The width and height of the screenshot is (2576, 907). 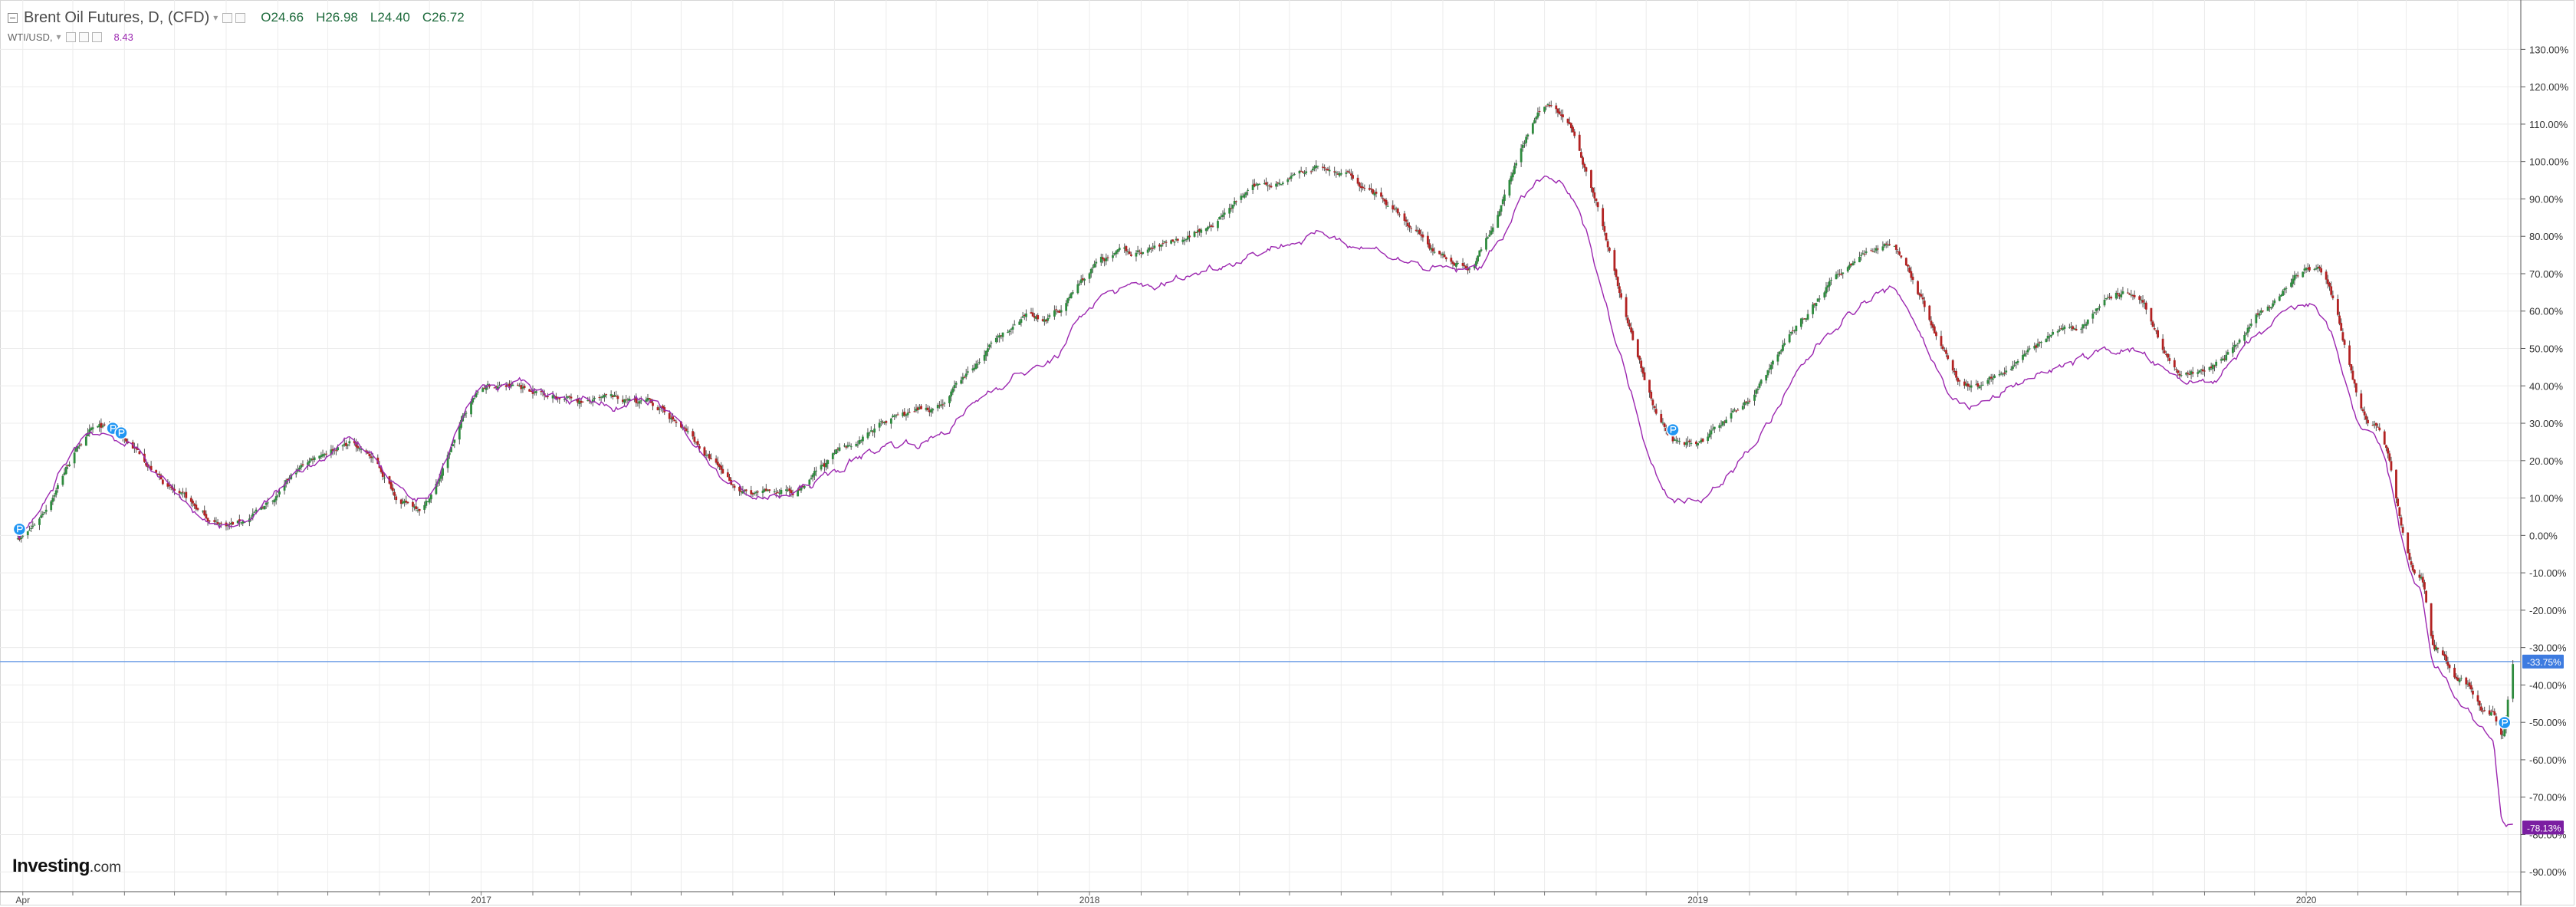 What do you see at coordinates (97, 36) in the screenshot?
I see `remove-icon` at bounding box center [97, 36].